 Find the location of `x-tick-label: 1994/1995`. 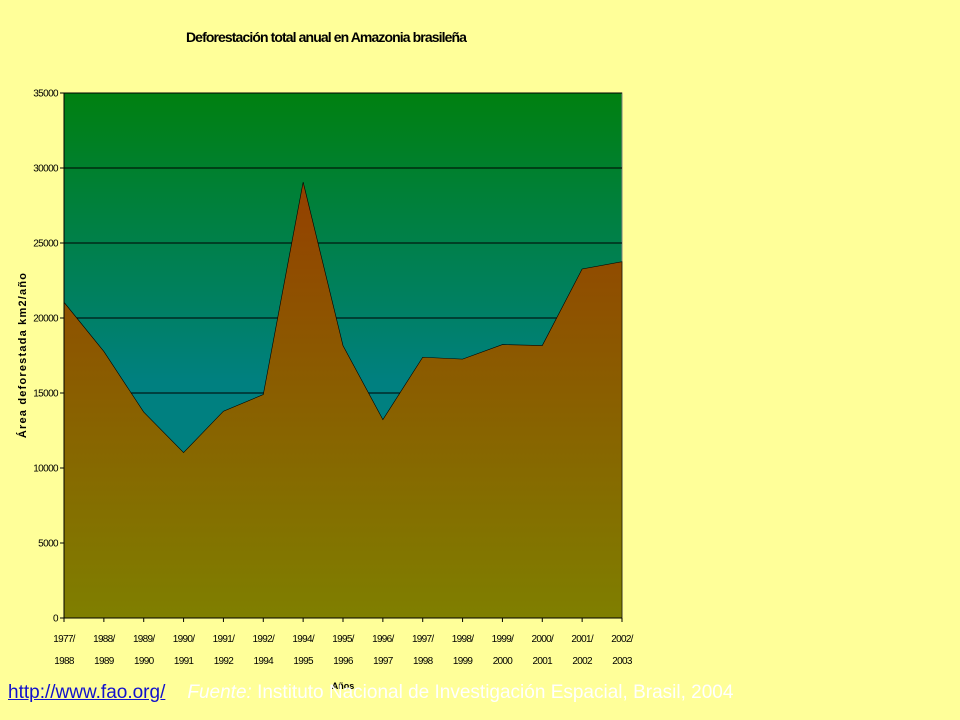

x-tick-label: 1994/1995 is located at coordinates (303, 650).